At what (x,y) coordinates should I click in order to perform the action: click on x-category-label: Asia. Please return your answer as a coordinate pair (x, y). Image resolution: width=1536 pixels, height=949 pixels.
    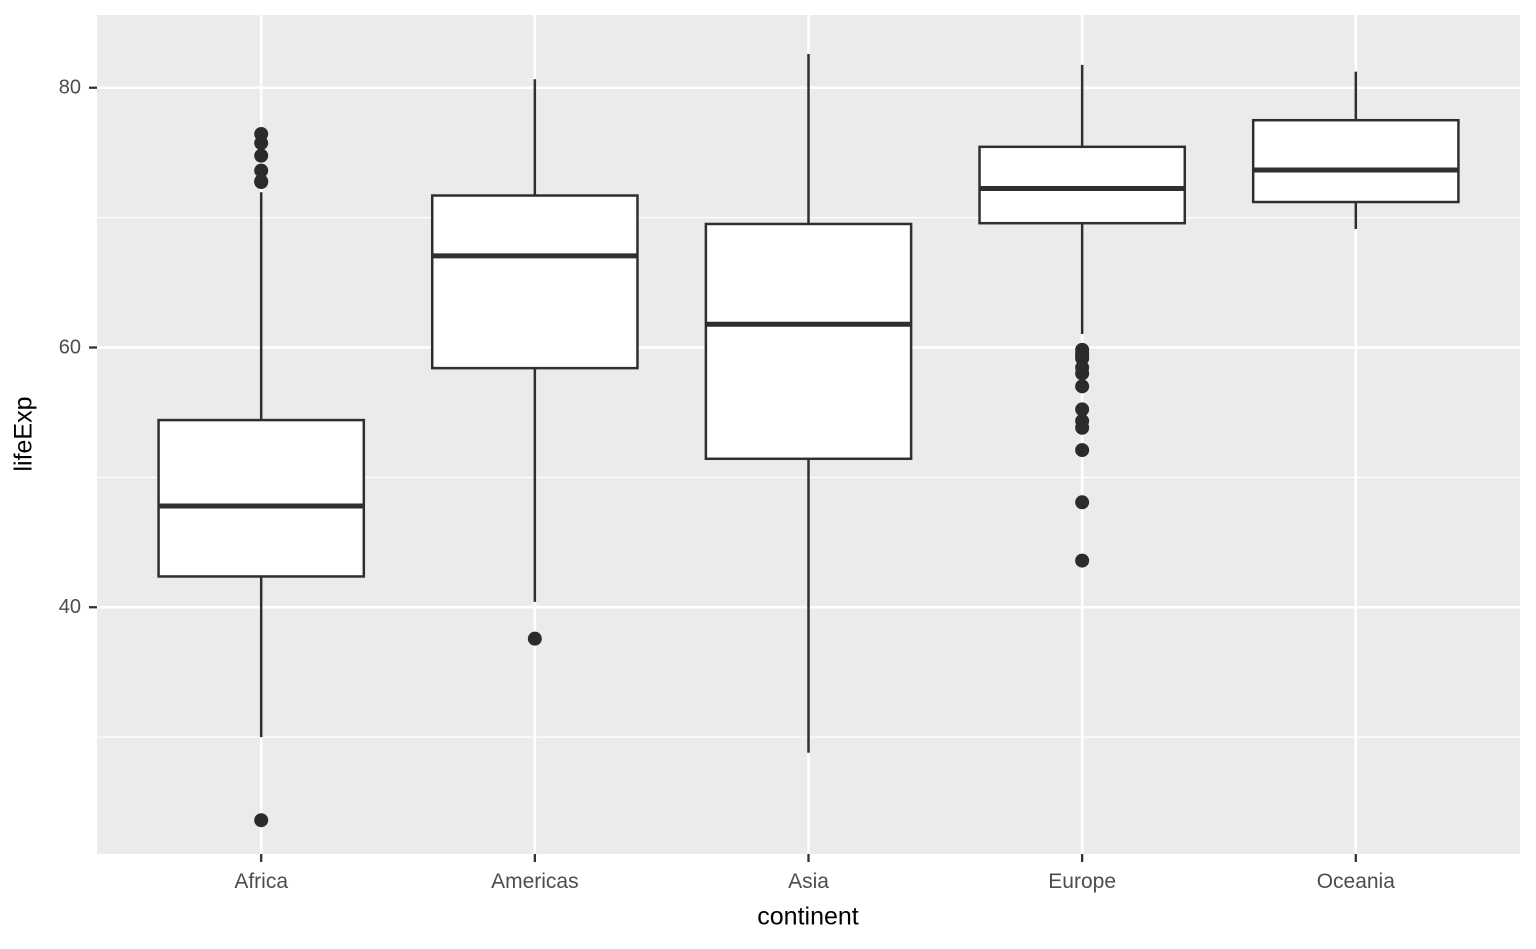
    Looking at the image, I should click on (808, 881).